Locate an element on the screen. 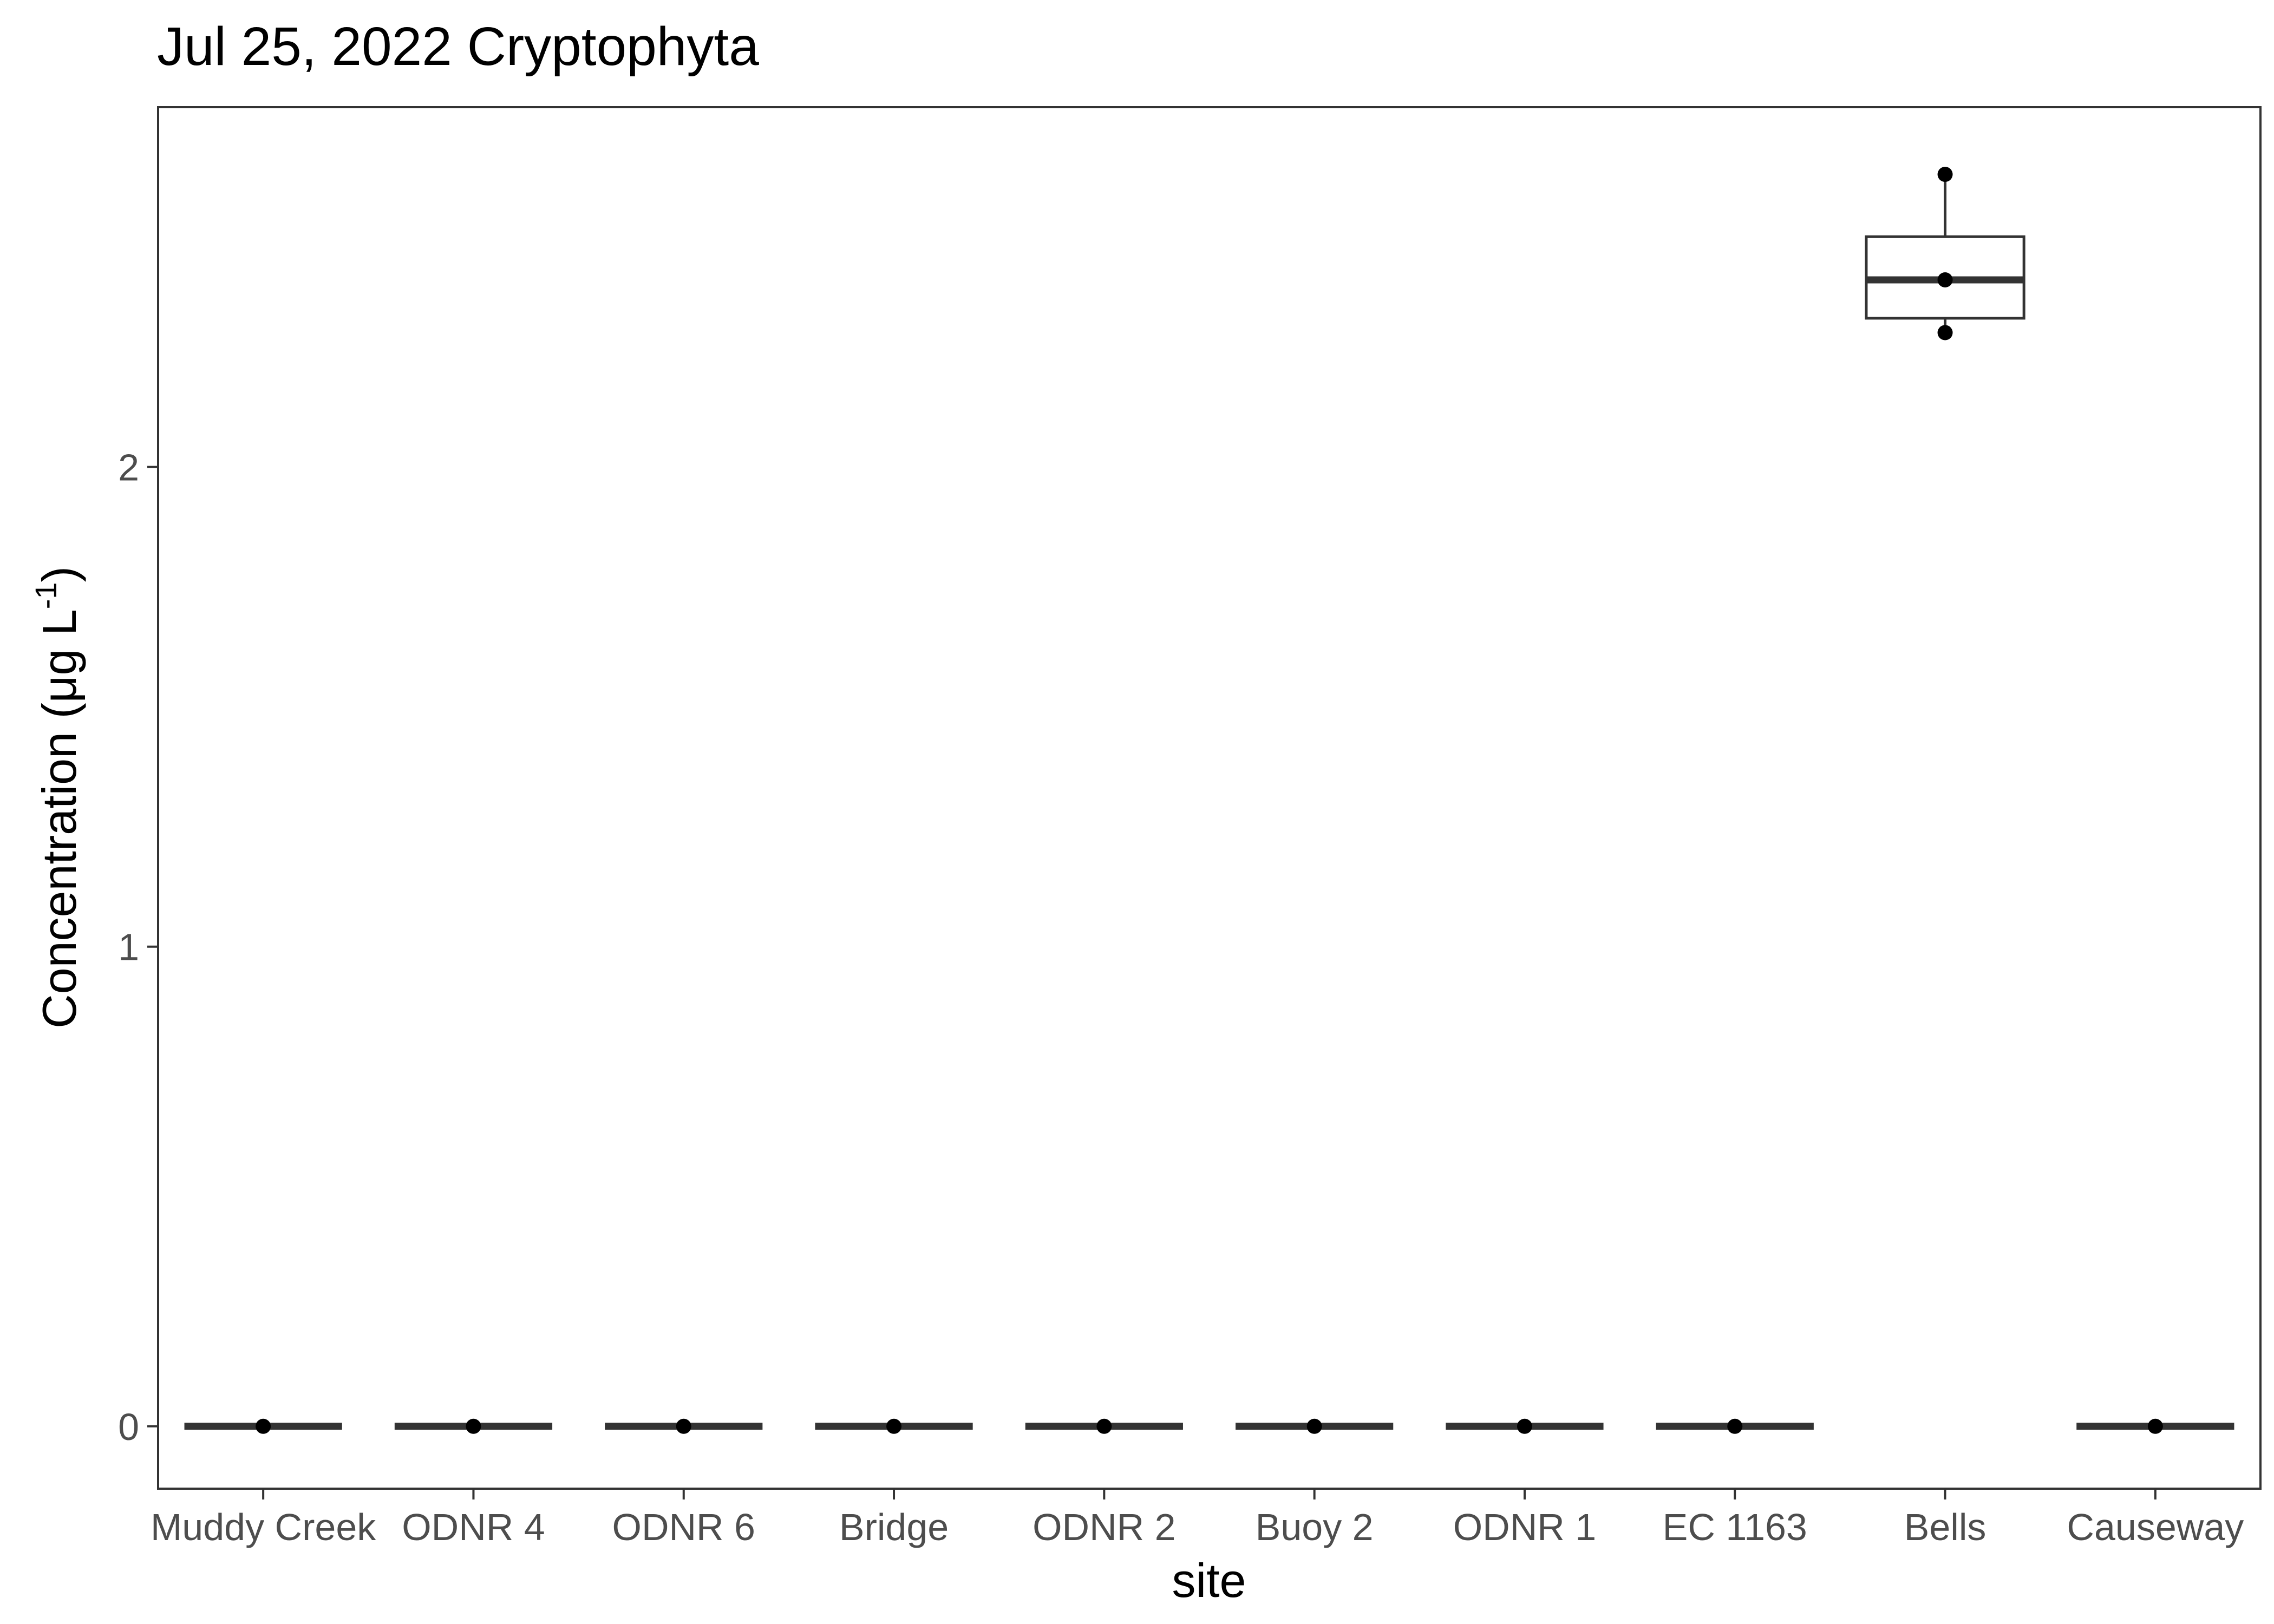 This screenshot has height=1624, width=2274. y-tick-label: 2 is located at coordinates (129, 468).